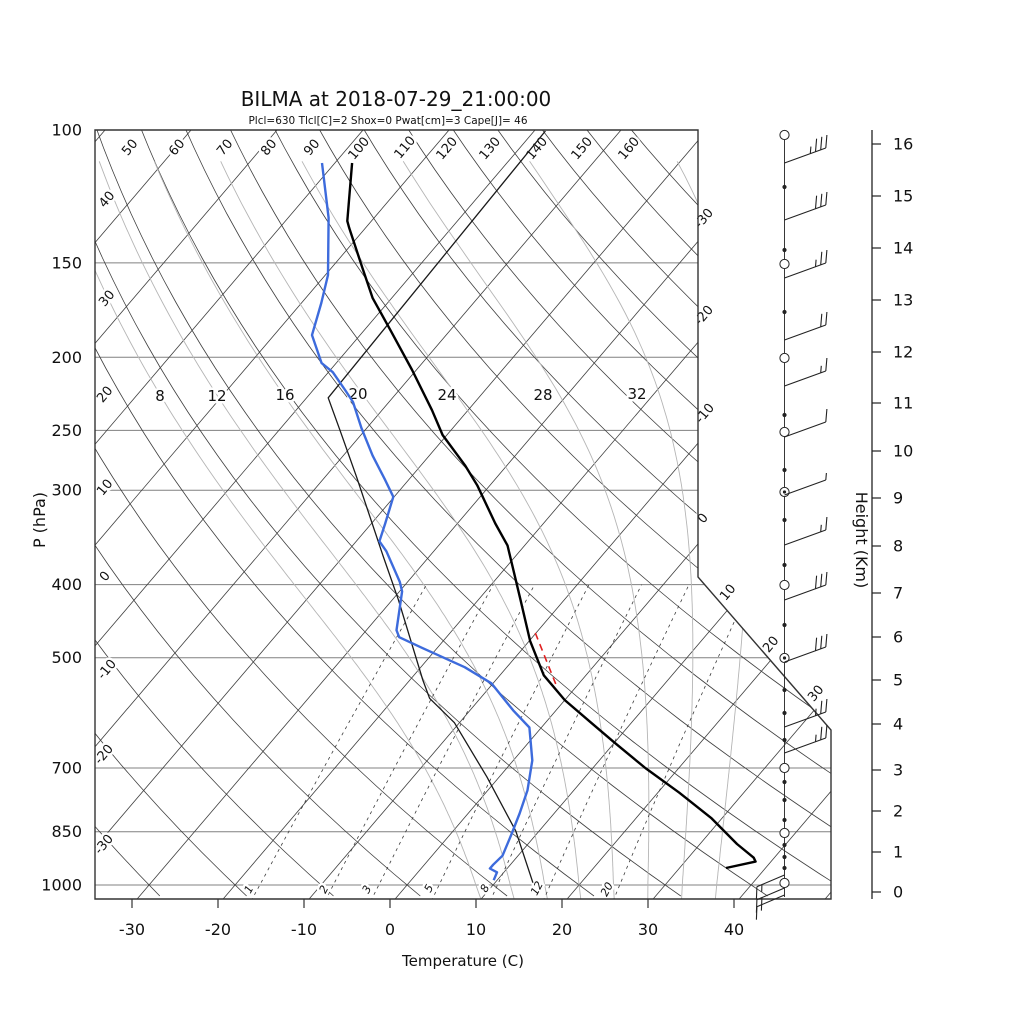  I want to click on temp-axis-tick-label: 20, so click(562, 929).